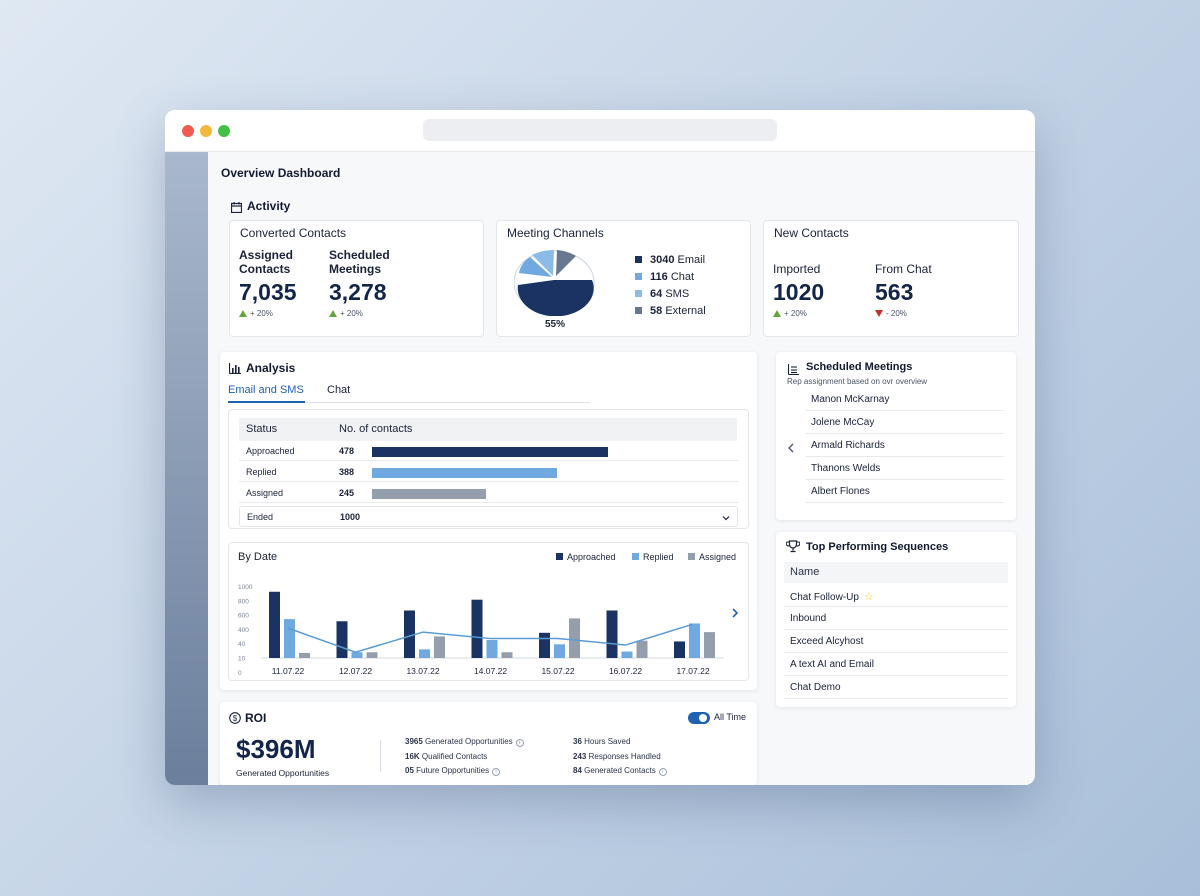 Image resolution: width=1200 pixels, height=896 pixels. Describe the element at coordinates (815, 687) in the screenshot. I see `sequence-list-item: Chat Demo` at that location.